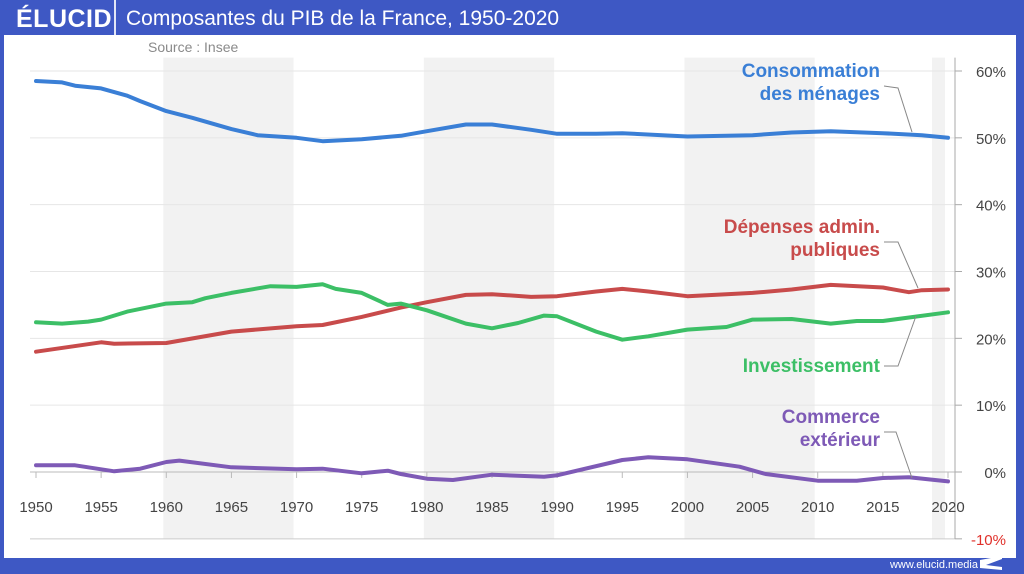  Describe the element at coordinates (193, 47) in the screenshot. I see `source-note: Source : Insee` at that location.